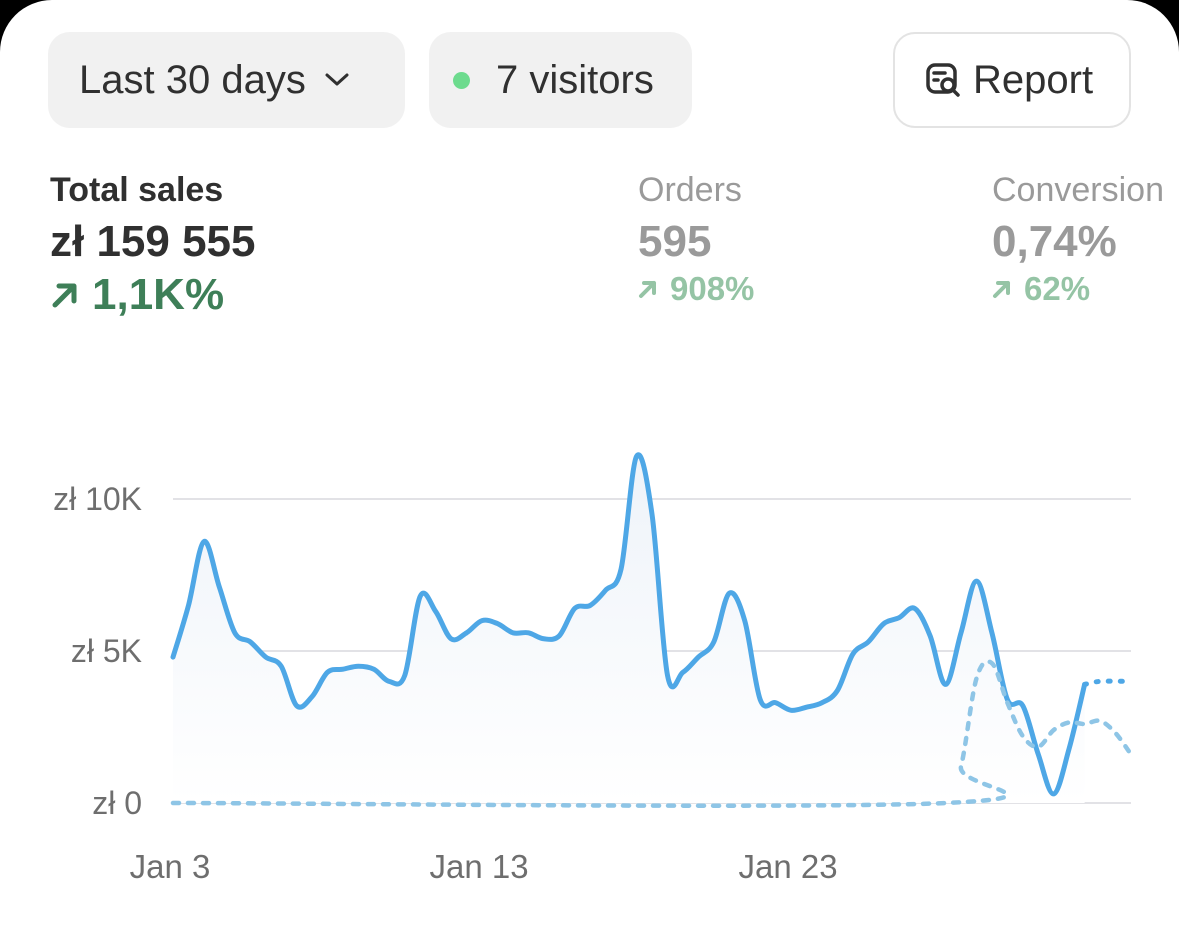 The height and width of the screenshot is (940, 1179). I want to click on total-sales-value: zł 159 555, so click(153, 241).